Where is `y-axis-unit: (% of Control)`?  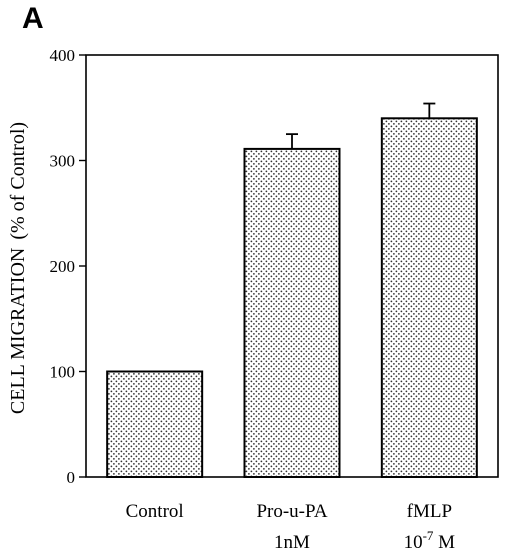
y-axis-unit: (% of Control) is located at coordinates (18, 181).